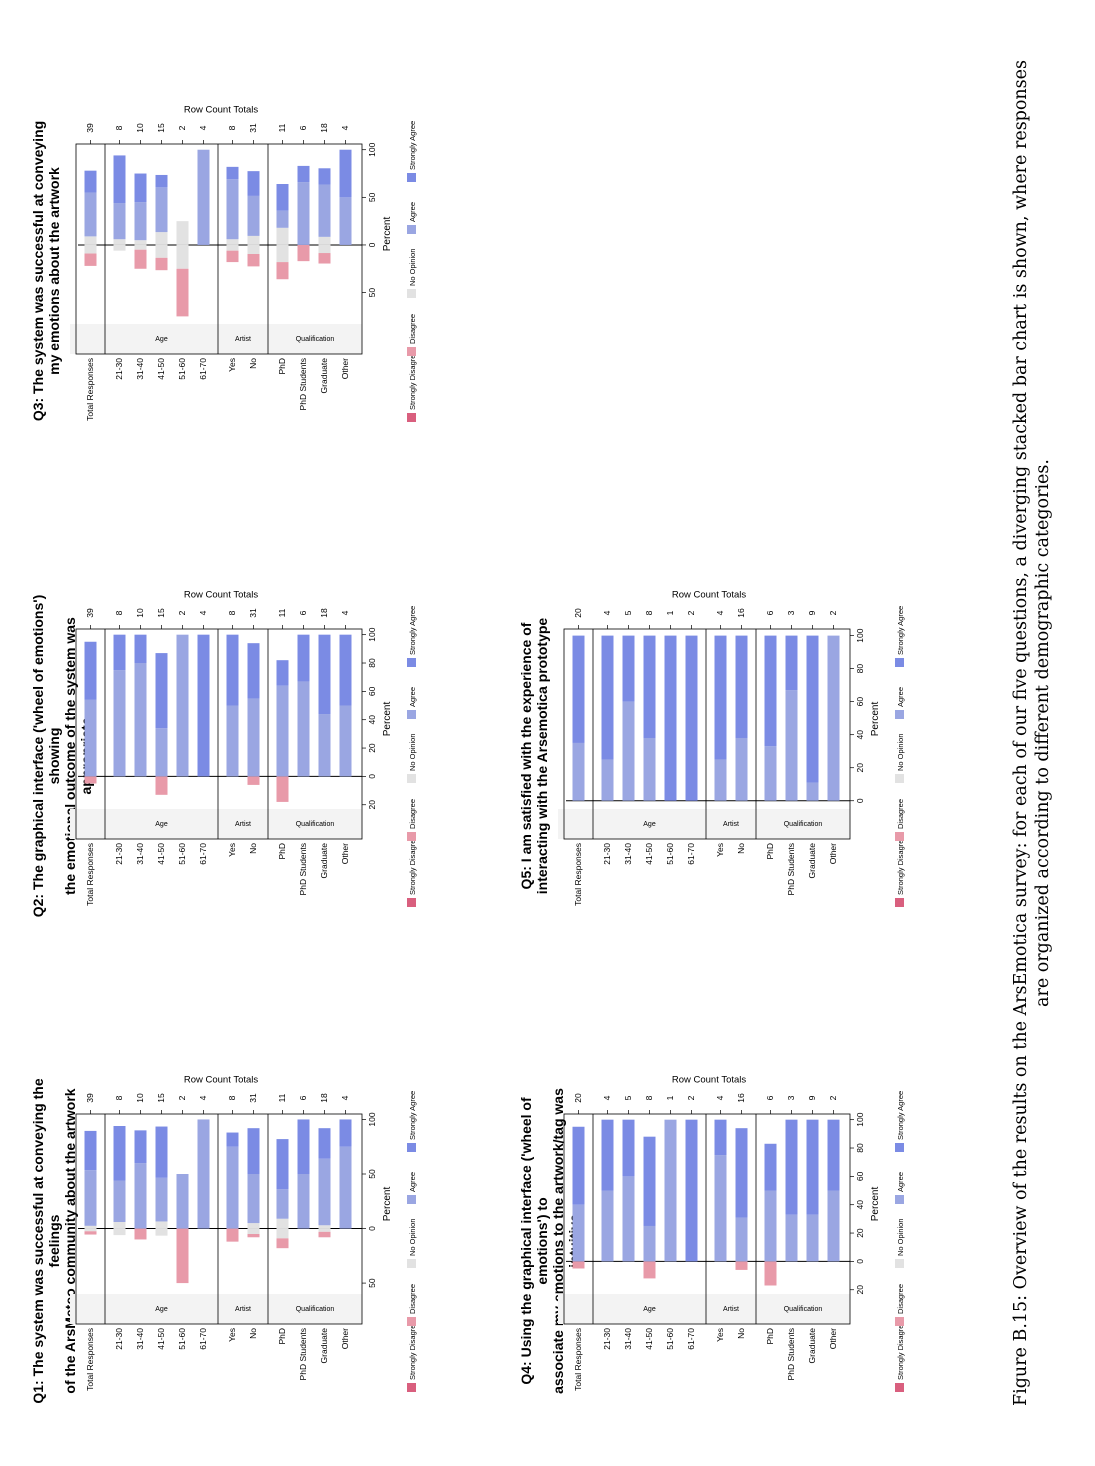 This screenshot has width=1095, height=1466. Describe the element at coordinates (324, 376) in the screenshot. I see `row-label: Graduate` at that location.